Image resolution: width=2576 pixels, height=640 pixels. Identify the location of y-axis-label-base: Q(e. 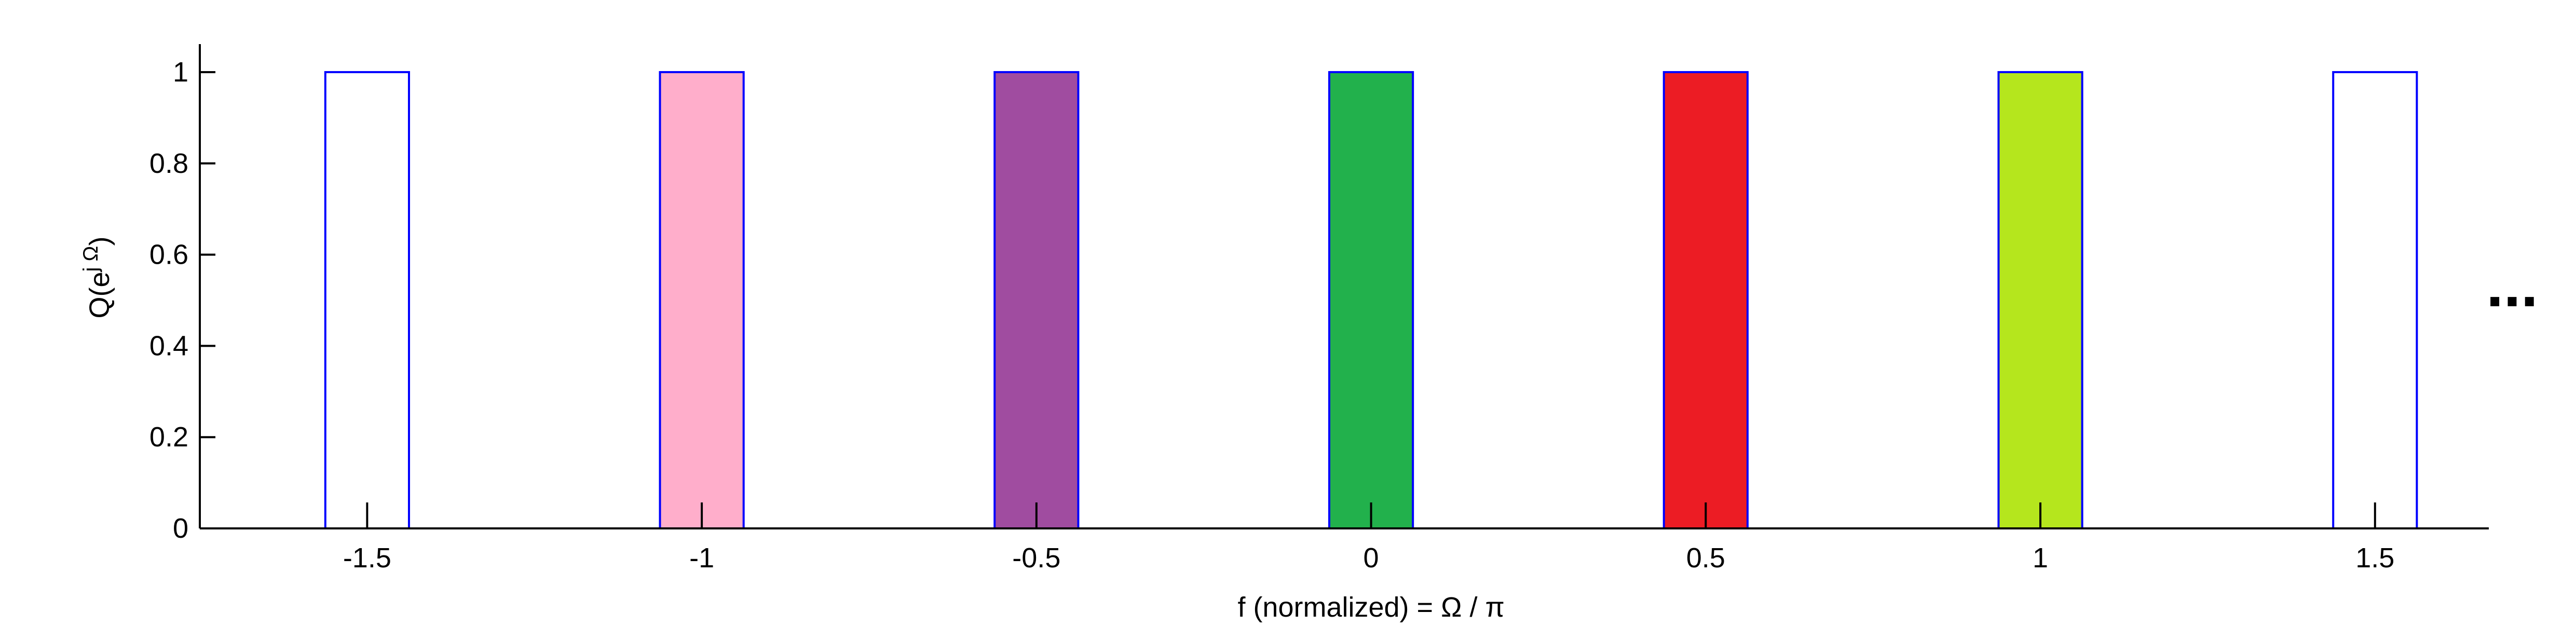
(99, 294).